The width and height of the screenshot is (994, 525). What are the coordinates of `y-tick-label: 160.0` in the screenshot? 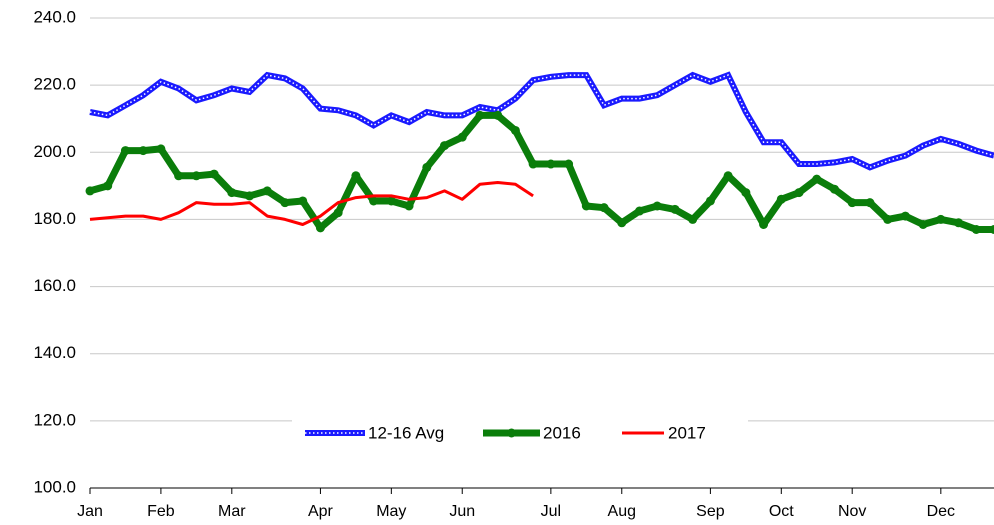 It's located at (54, 285).